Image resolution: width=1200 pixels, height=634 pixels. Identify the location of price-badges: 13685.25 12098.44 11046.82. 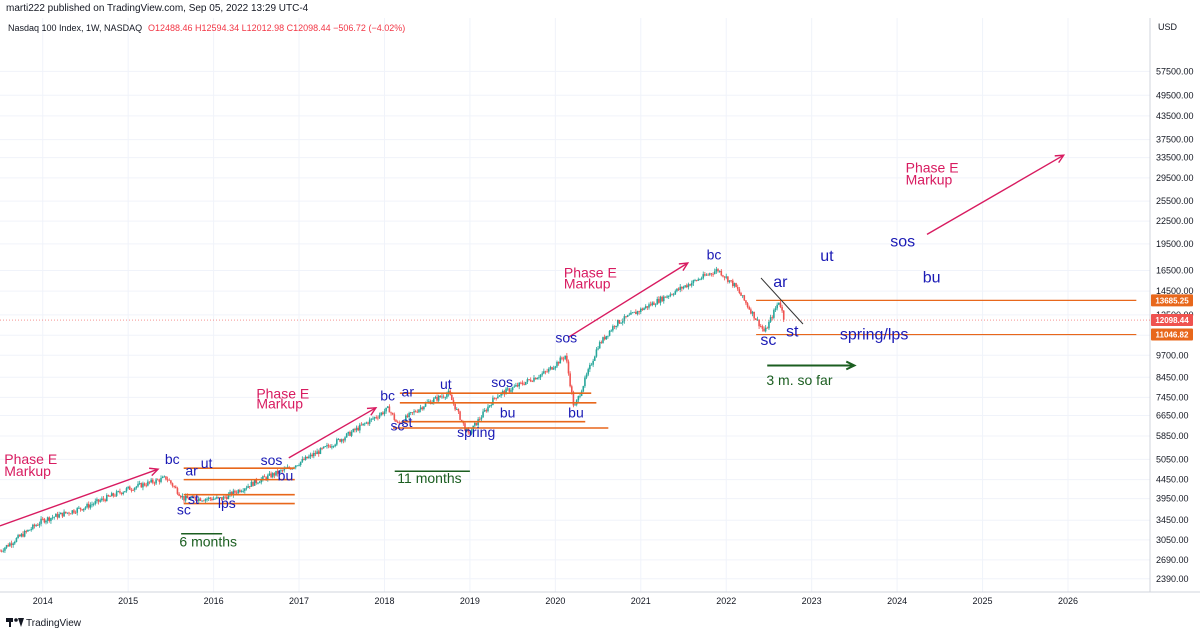
(1172, 317).